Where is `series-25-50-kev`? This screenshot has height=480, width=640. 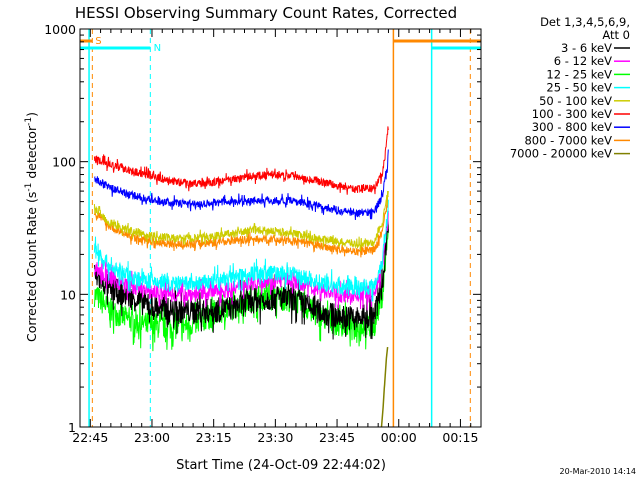 series-25-50-kev is located at coordinates (241, 250).